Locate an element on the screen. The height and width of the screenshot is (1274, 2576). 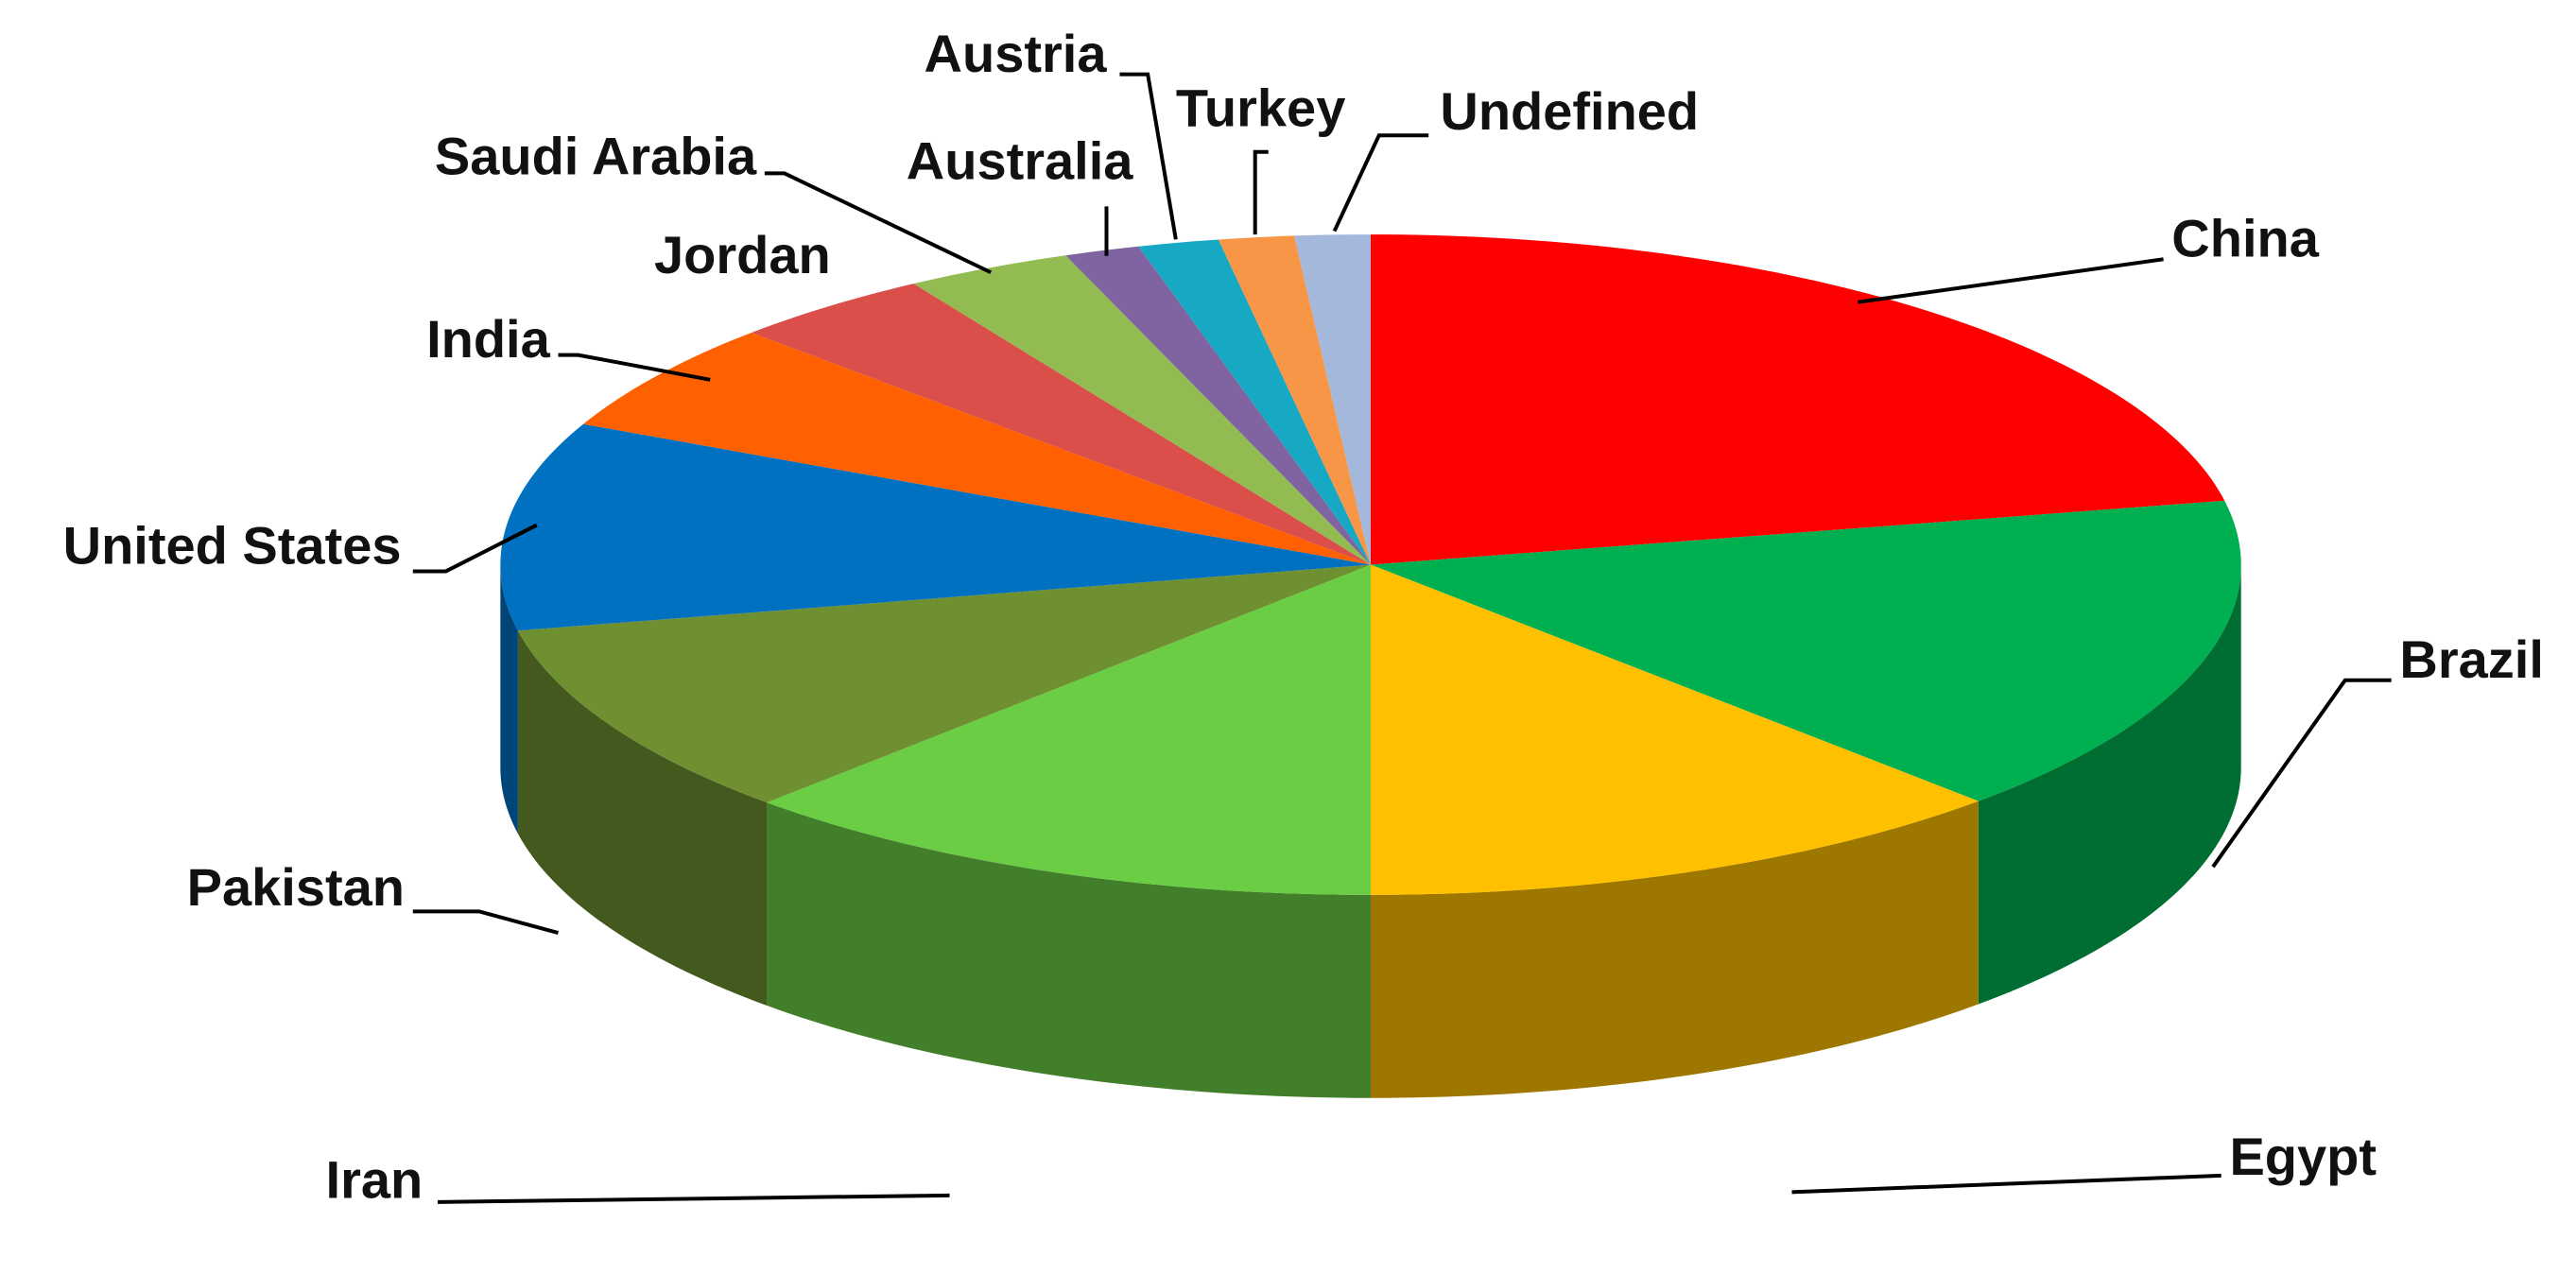
slice-label: India is located at coordinates (488, 339).